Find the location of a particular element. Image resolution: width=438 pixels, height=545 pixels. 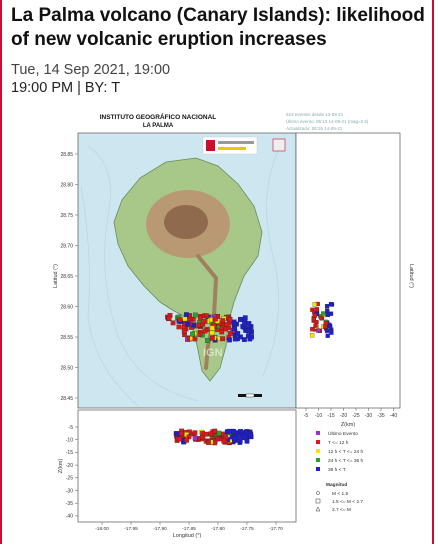

bottom-depth-tick-label: -5 is located at coordinates (71, 428).